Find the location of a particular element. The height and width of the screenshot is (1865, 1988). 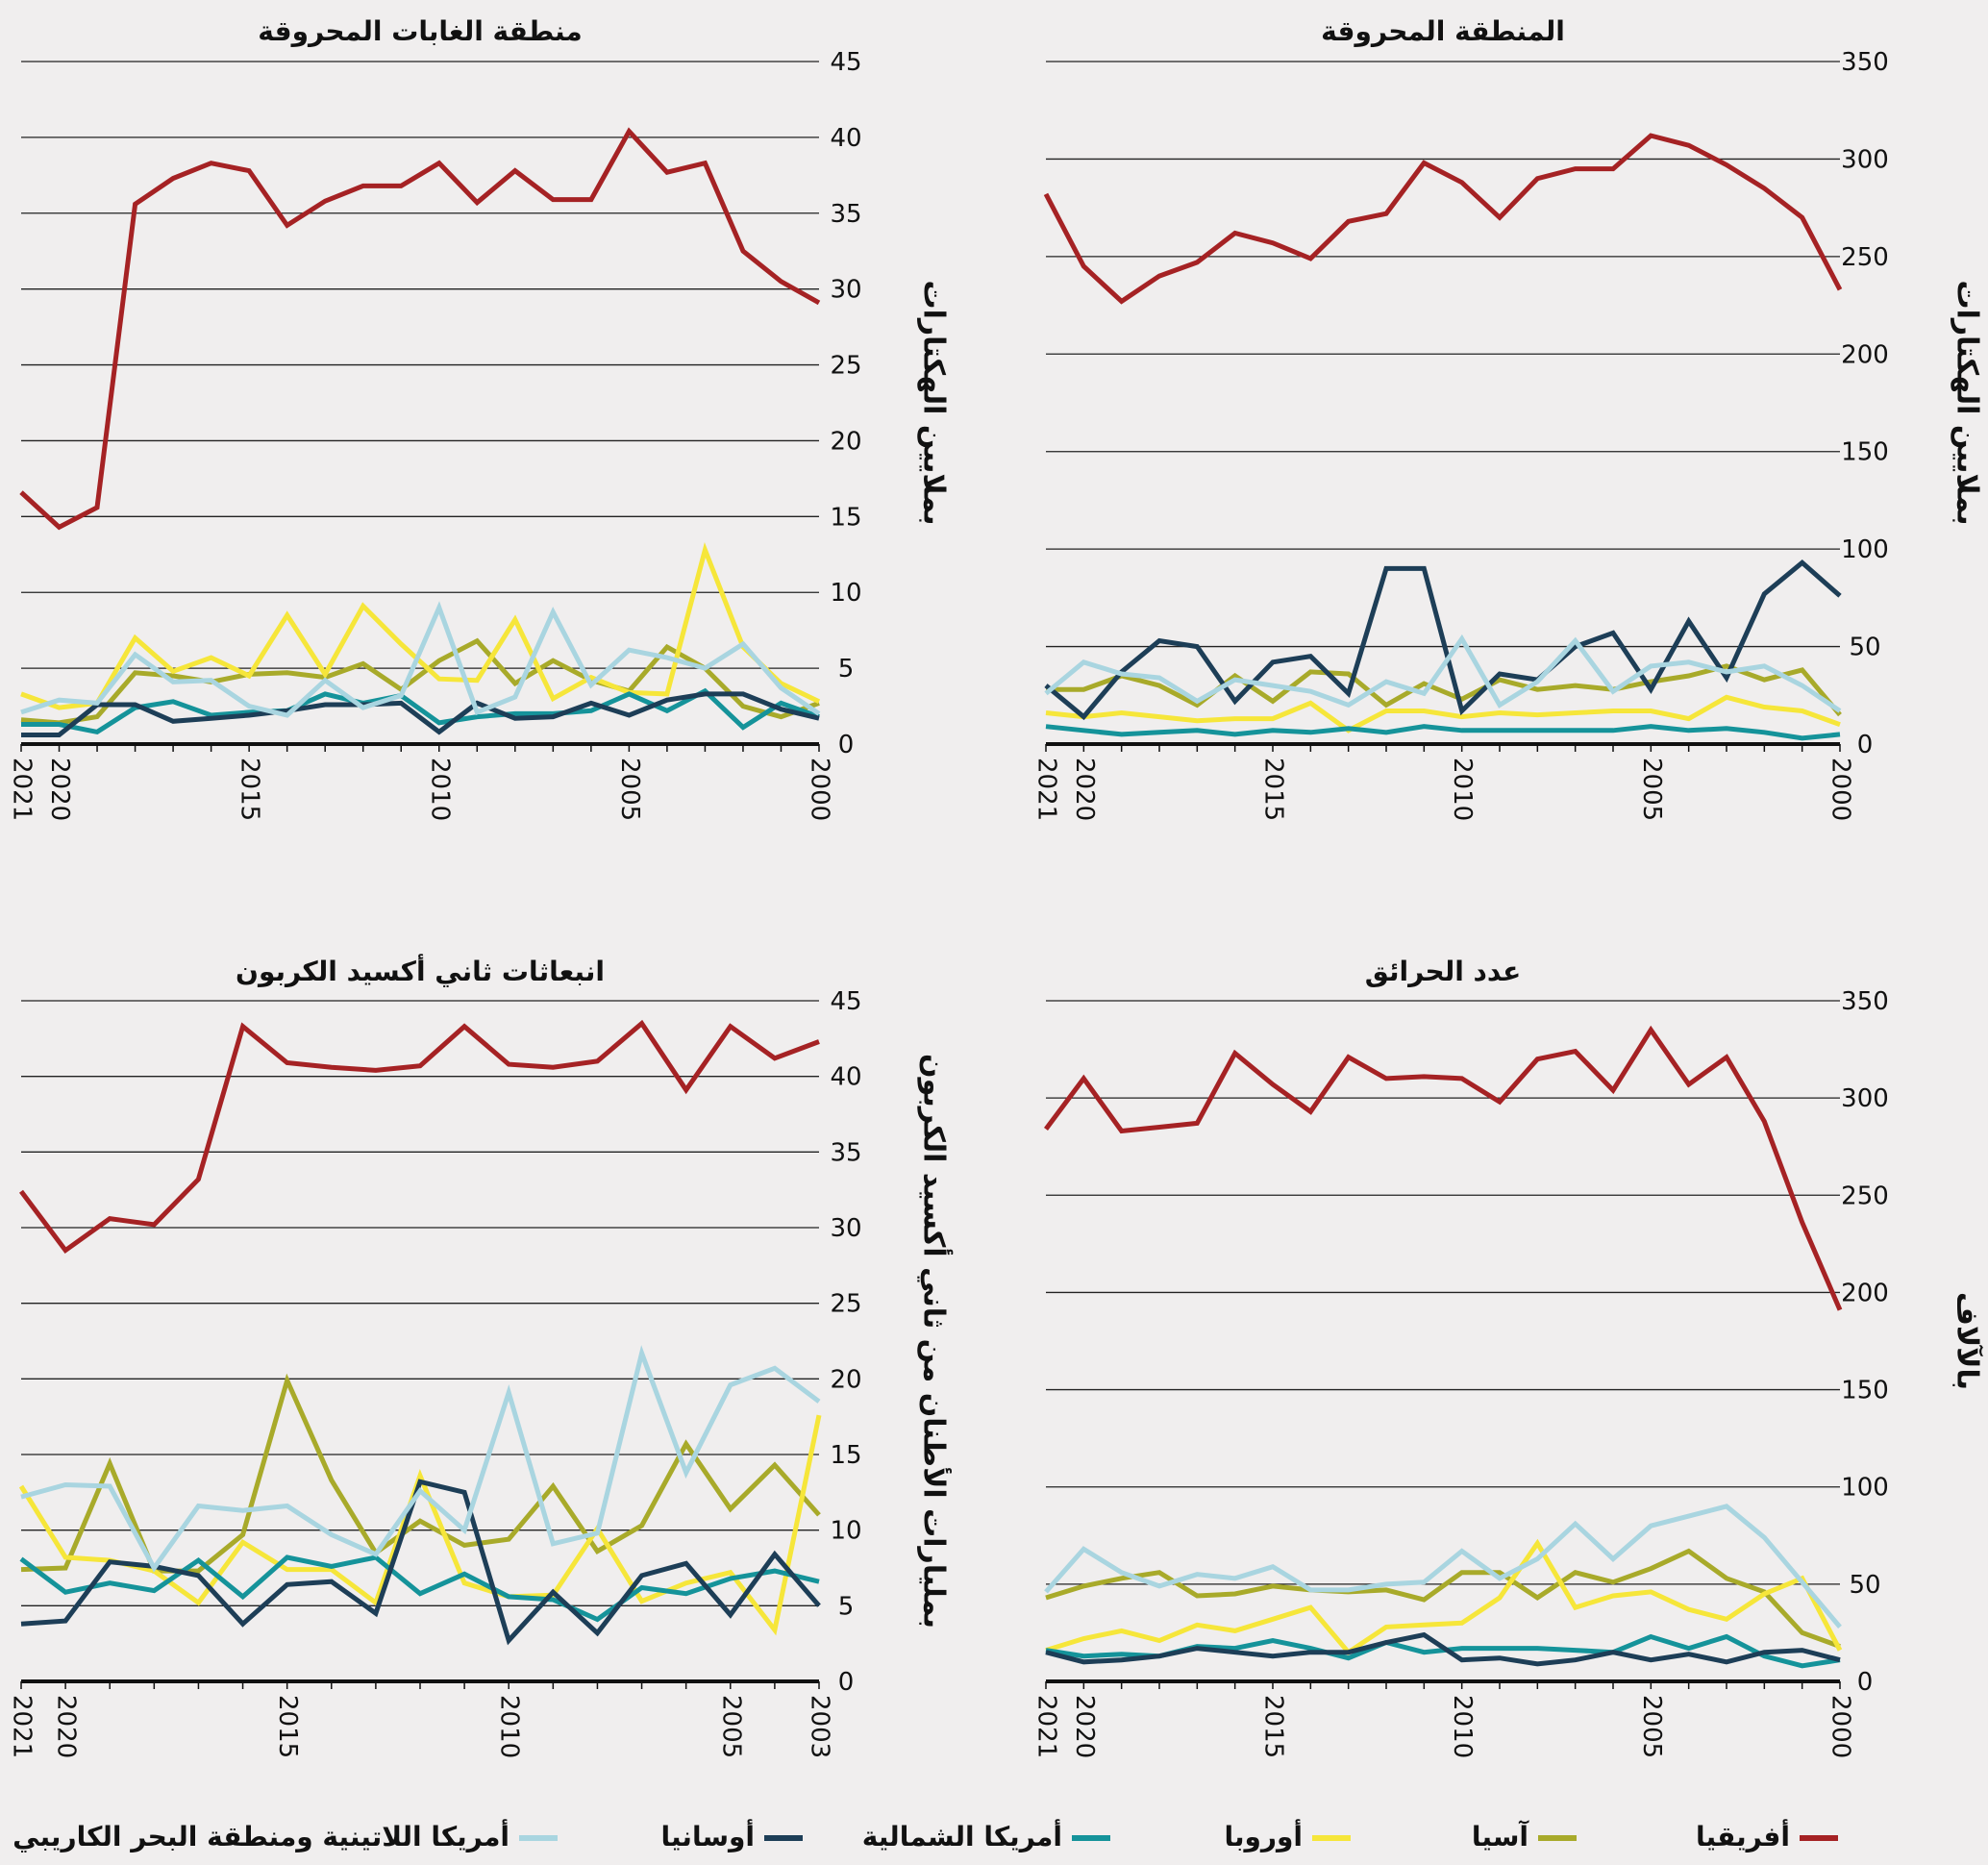

legend-item: أوروبا is located at coordinates (1287, 1836).